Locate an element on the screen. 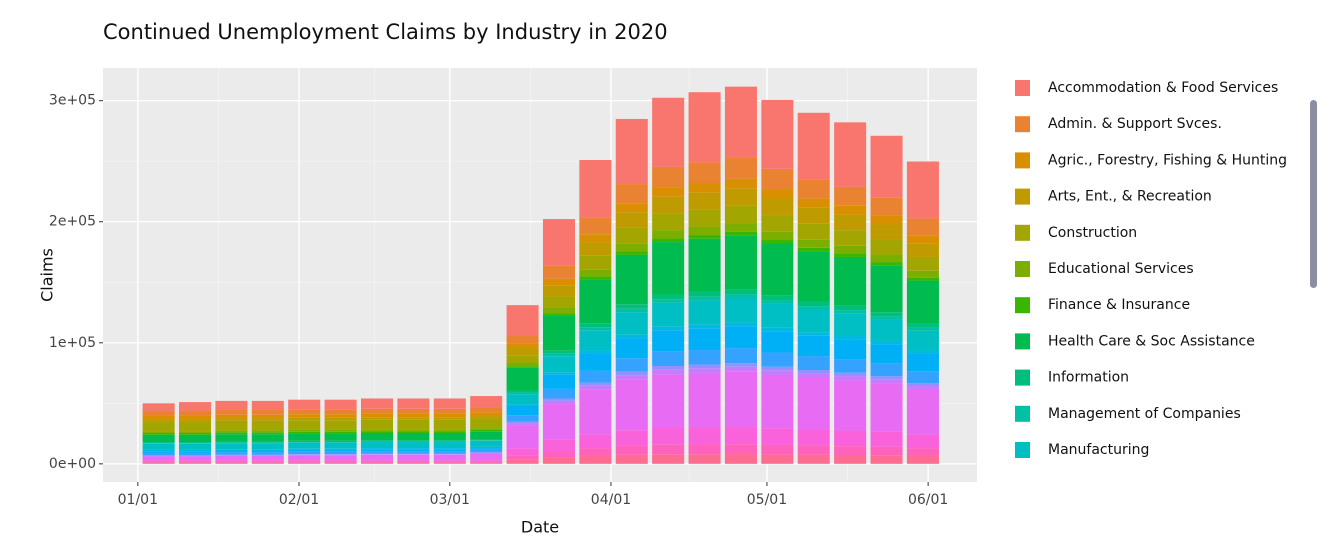  legend-item: Construction is located at coordinates (1076, 232).